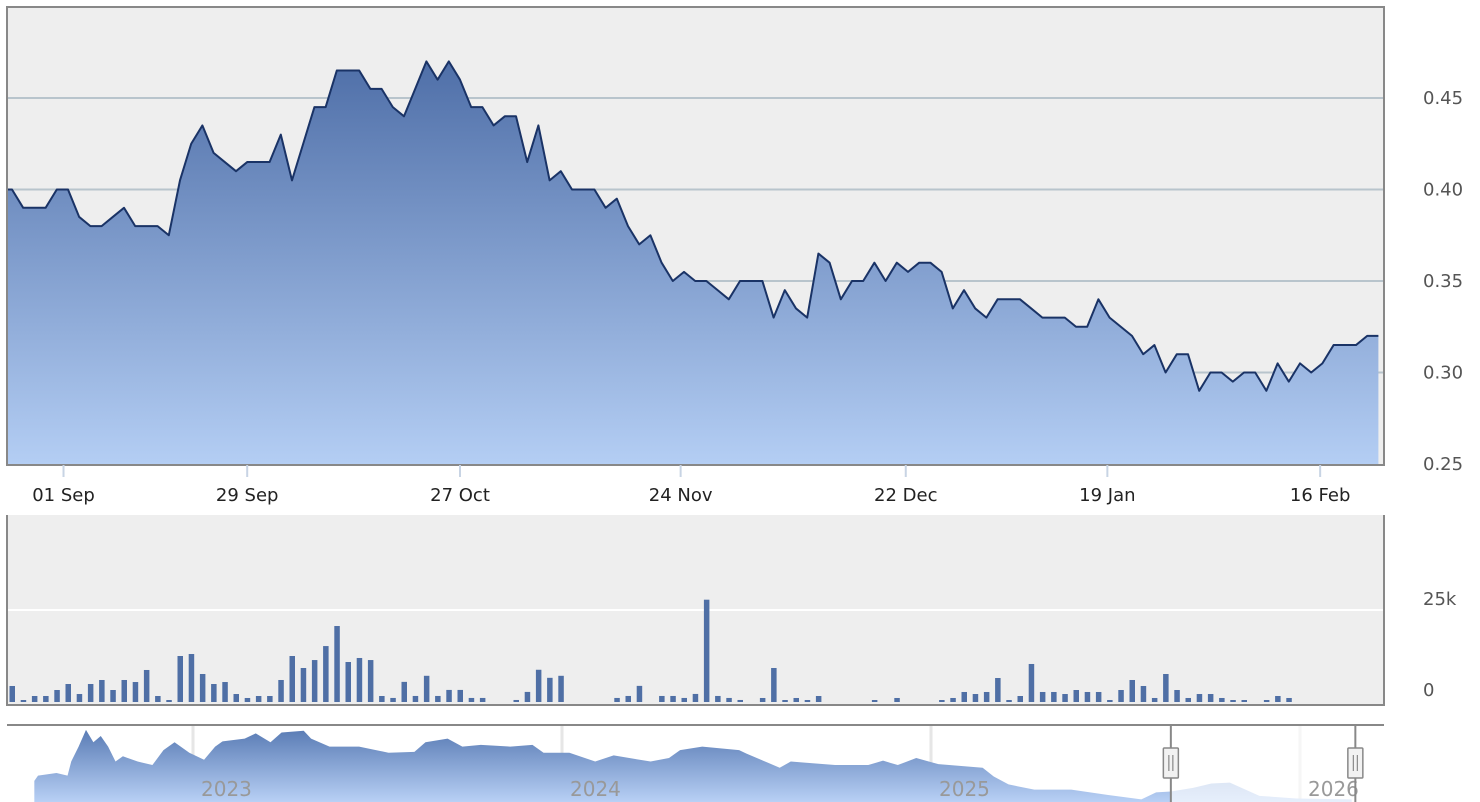  I want to click on navigator-area, so click(693, 765).